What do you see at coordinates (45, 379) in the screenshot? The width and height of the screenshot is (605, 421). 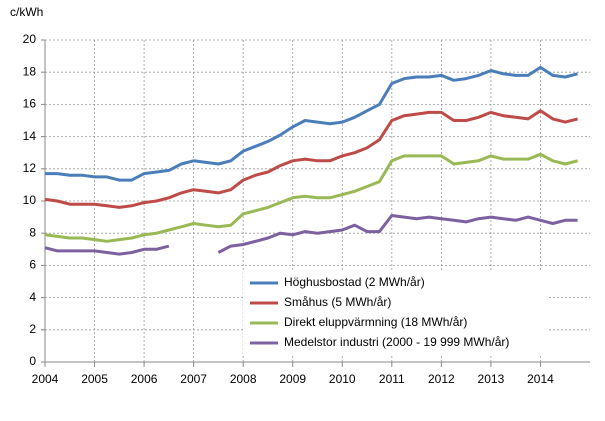 I see `x-tick-label: 2004` at bounding box center [45, 379].